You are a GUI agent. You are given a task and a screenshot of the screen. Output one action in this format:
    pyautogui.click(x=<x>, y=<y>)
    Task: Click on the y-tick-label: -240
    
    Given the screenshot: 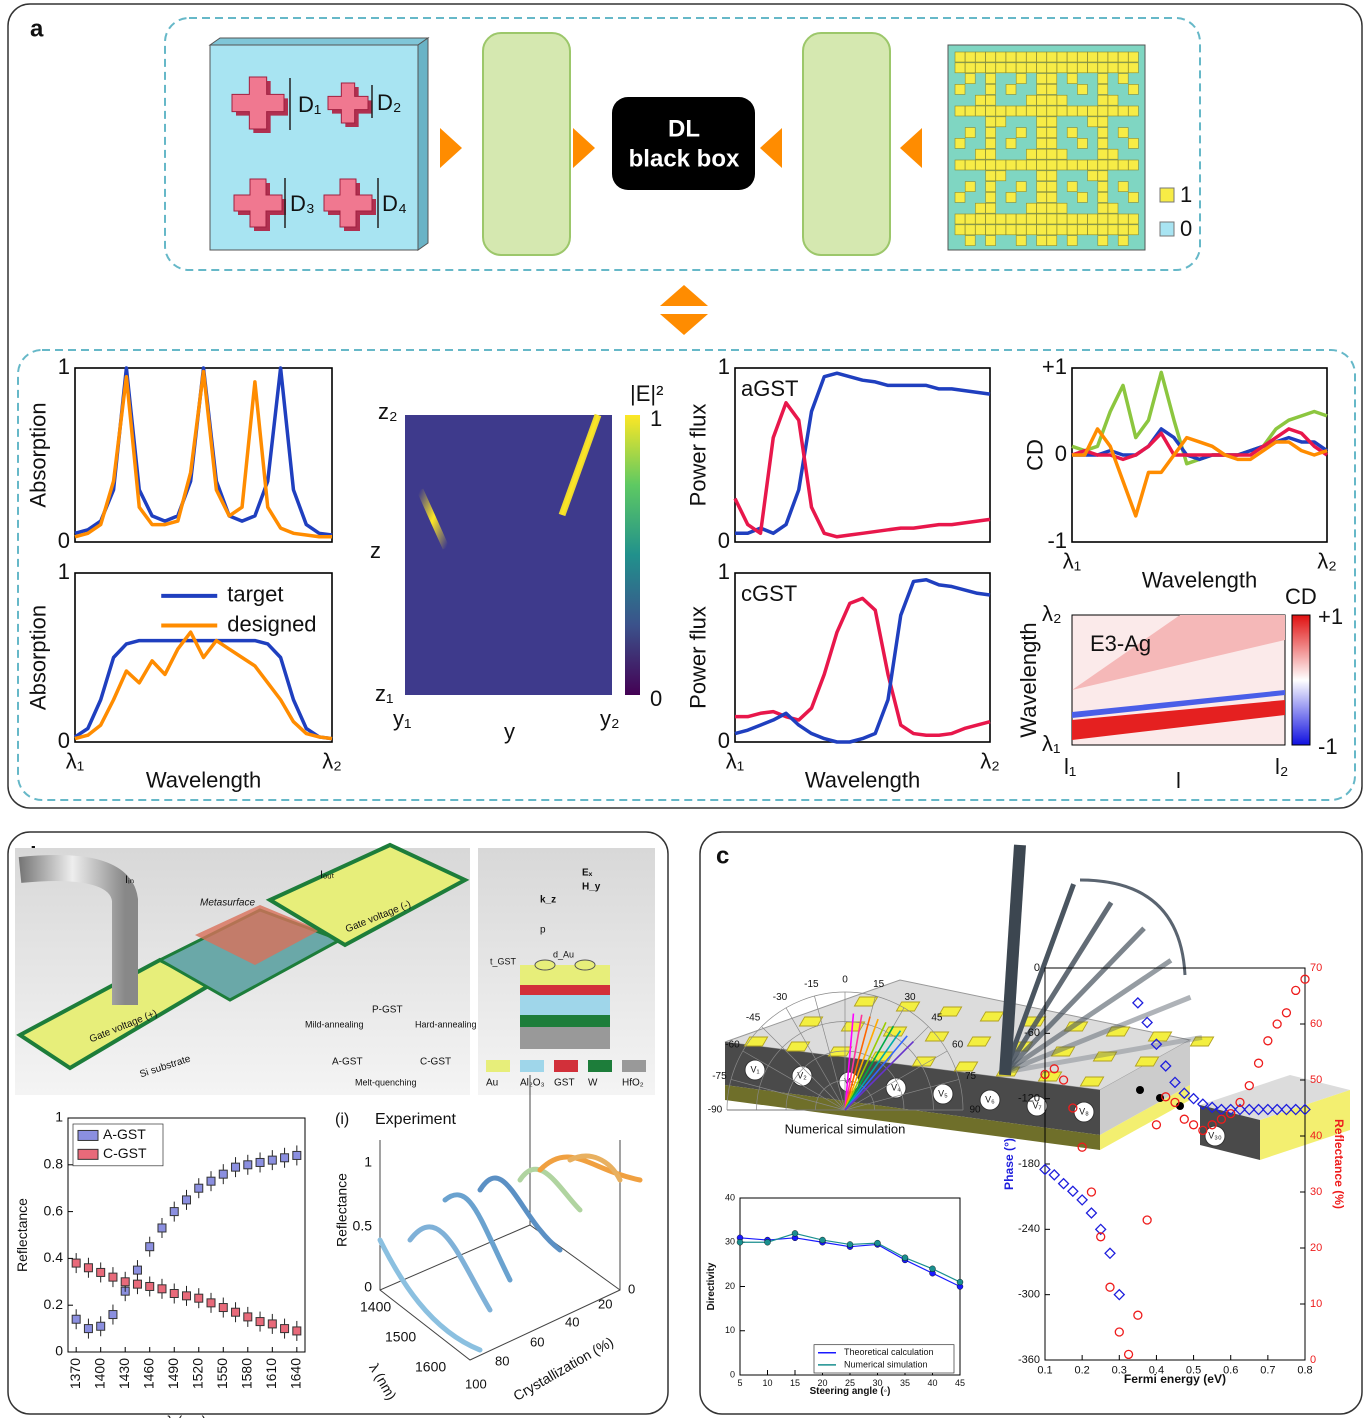 What is the action you would take?
    pyautogui.click(x=1029, y=1229)
    